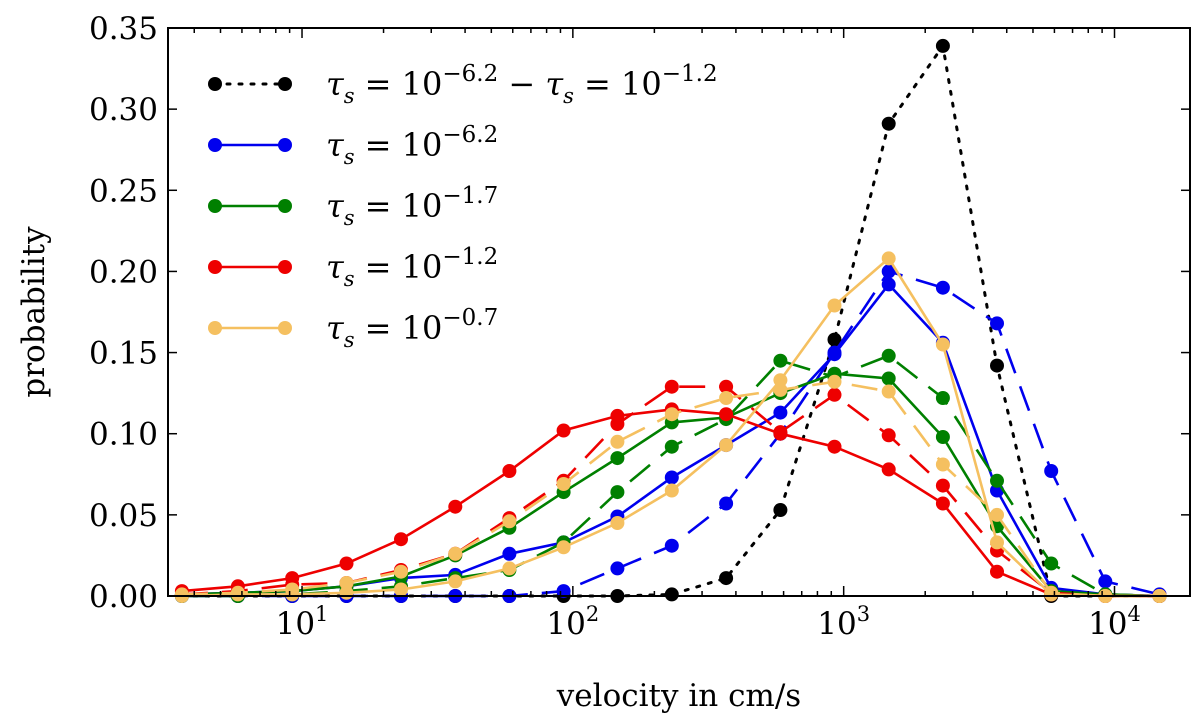 Image resolution: width=1200 pixels, height=726 pixels. I want to click on y-tick-label: 0.20, so click(123, 272).